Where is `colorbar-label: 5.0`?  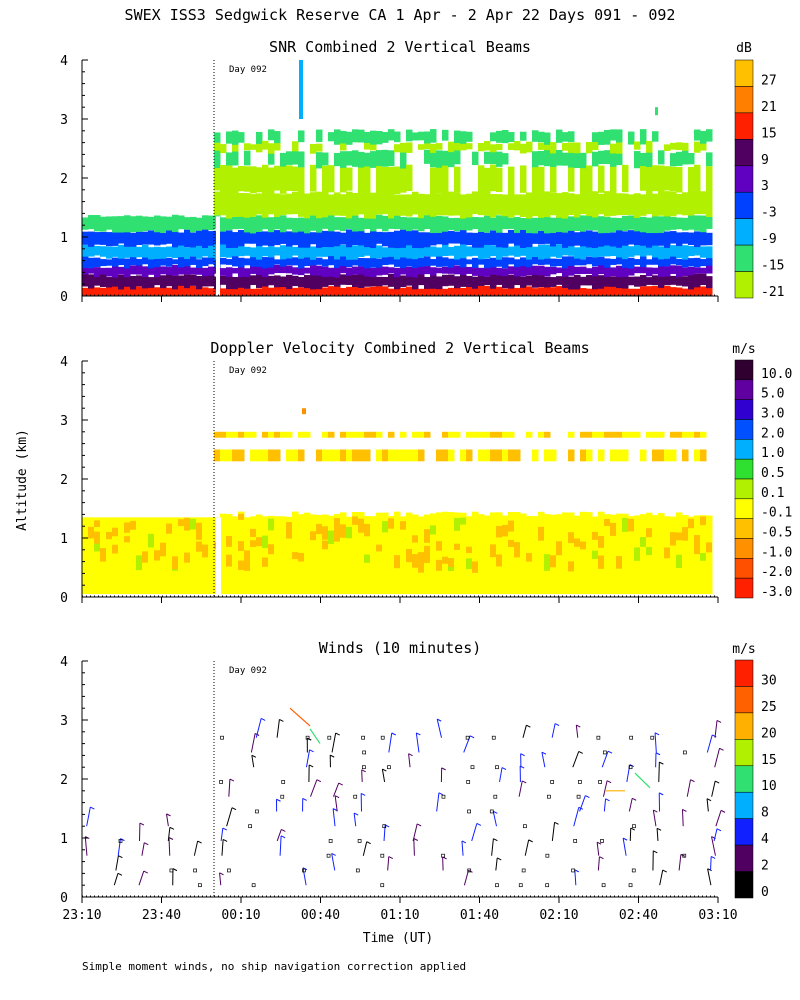 colorbar-label: 5.0 is located at coordinates (772, 394).